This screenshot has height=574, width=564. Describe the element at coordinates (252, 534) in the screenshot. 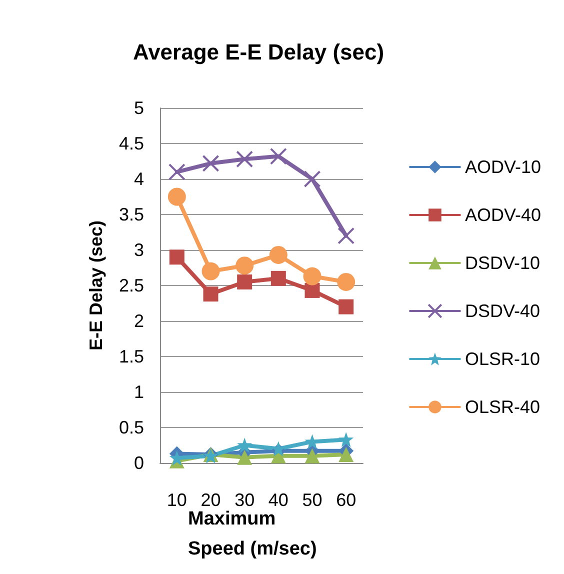

I see `x-axis-title: Maximum Speed (m/sec)` at that location.